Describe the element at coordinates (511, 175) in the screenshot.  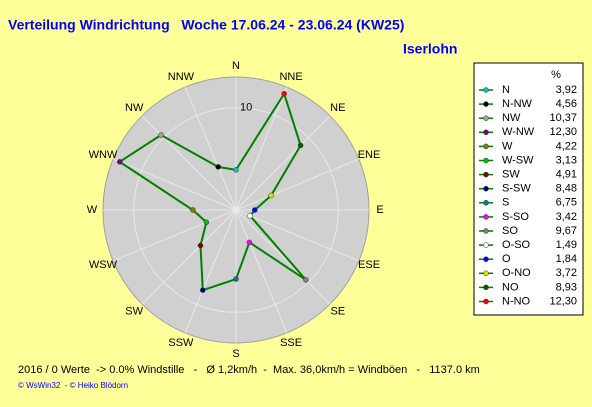
I see `legend-name: SW` at that location.